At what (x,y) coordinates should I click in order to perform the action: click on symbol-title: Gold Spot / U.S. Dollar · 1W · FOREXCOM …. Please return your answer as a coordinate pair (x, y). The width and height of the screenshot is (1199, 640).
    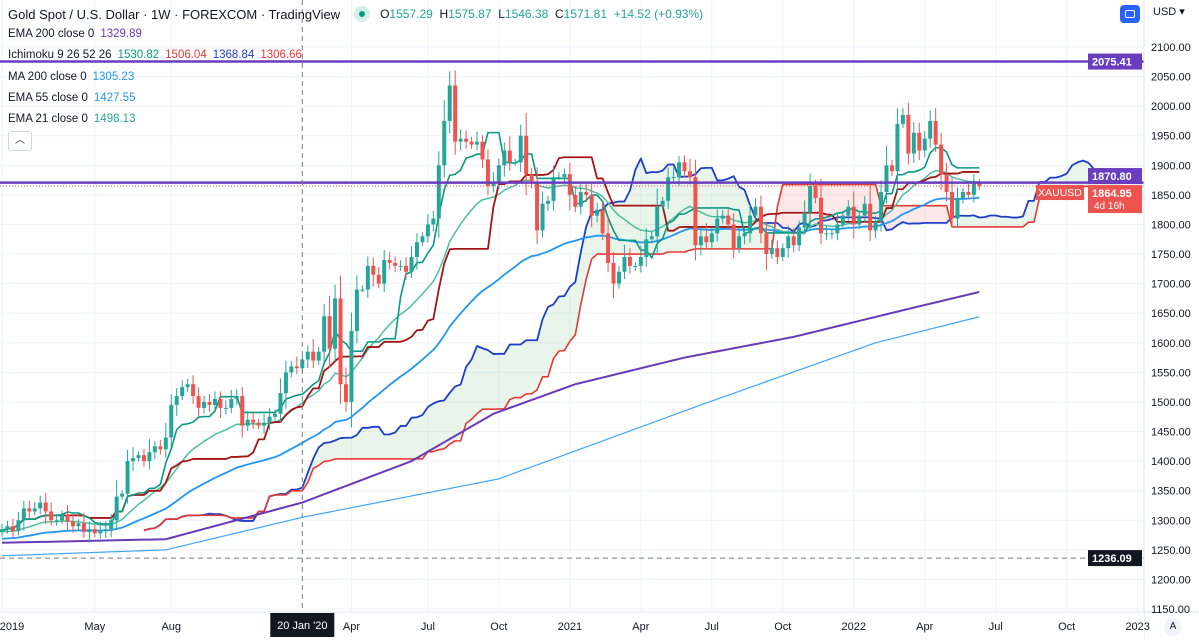
    Looking at the image, I should click on (174, 14).